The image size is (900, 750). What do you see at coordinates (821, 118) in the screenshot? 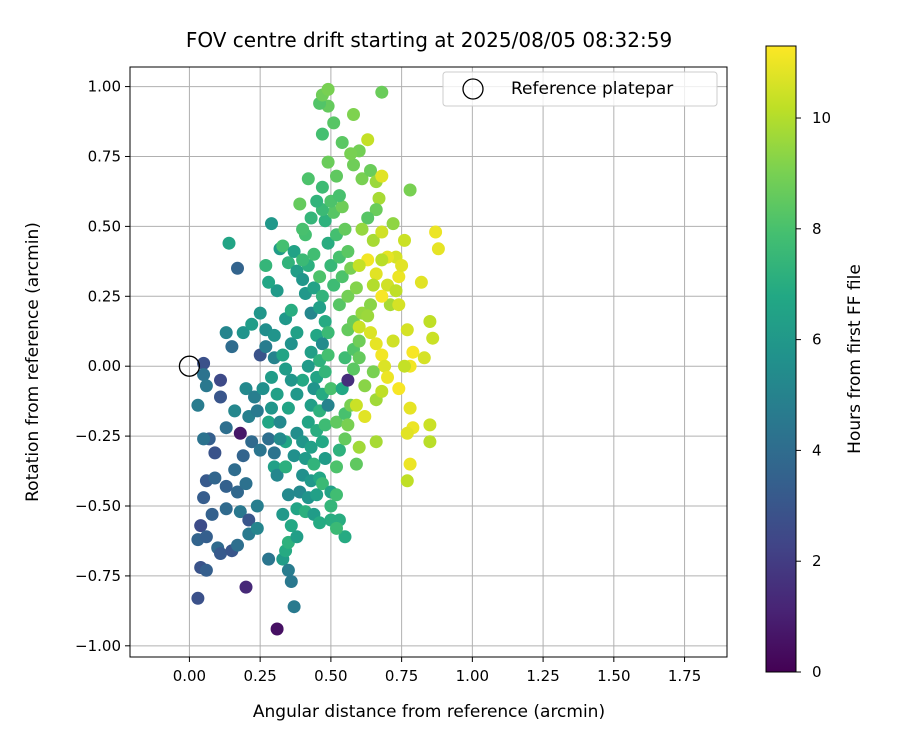
I see `colorbar-tick-label: 10` at bounding box center [821, 118].